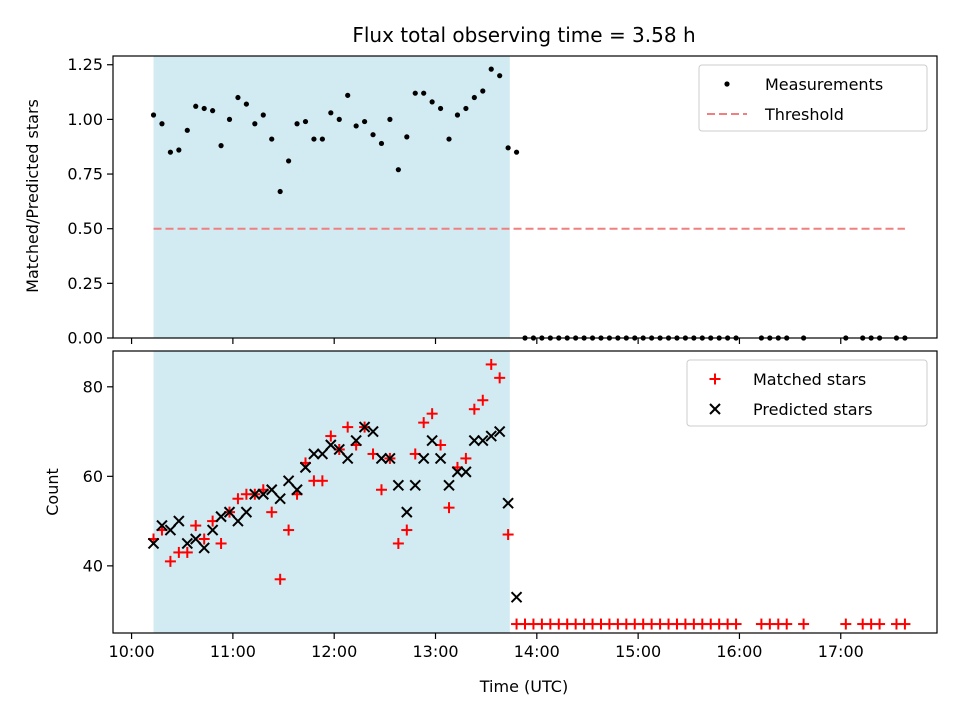 This screenshot has height=724, width=960. I want to click on bottom-legend: Matched stars Predicted stars, so click(807, 393).